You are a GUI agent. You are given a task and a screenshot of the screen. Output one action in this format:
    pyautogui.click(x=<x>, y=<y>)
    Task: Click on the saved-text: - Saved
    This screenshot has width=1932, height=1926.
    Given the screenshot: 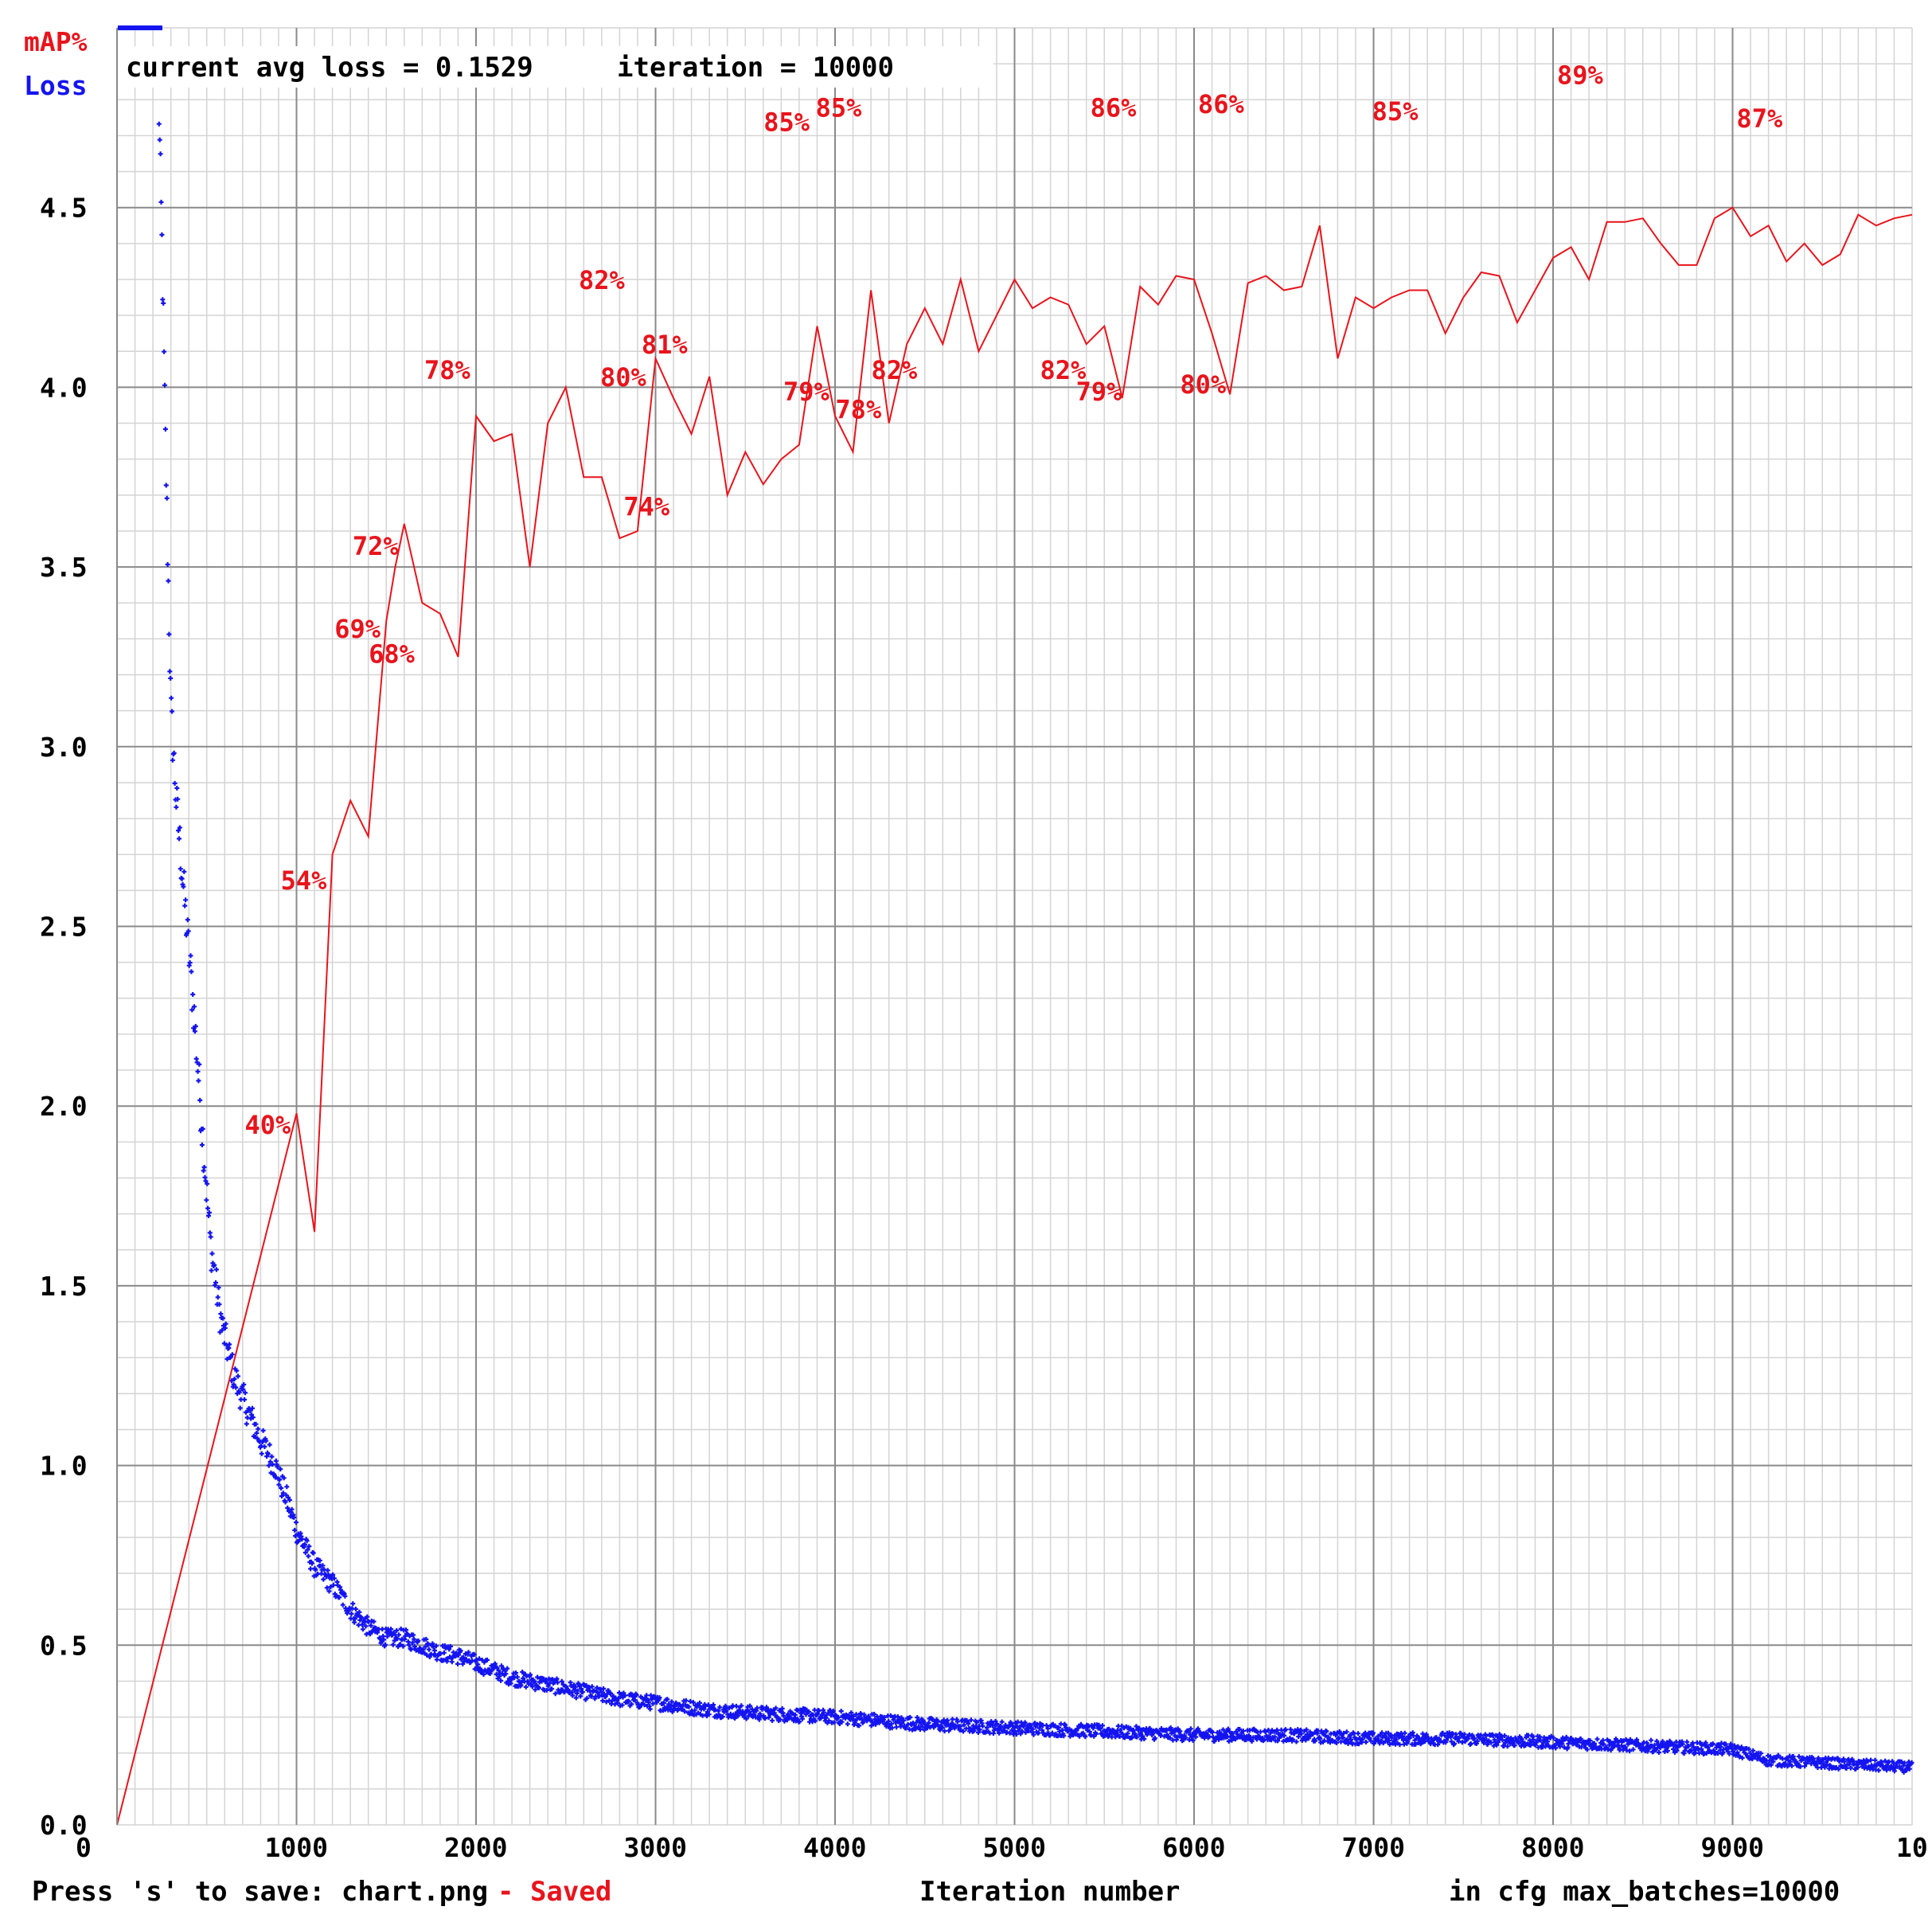 What is the action you would take?
    pyautogui.click(x=554, y=1892)
    